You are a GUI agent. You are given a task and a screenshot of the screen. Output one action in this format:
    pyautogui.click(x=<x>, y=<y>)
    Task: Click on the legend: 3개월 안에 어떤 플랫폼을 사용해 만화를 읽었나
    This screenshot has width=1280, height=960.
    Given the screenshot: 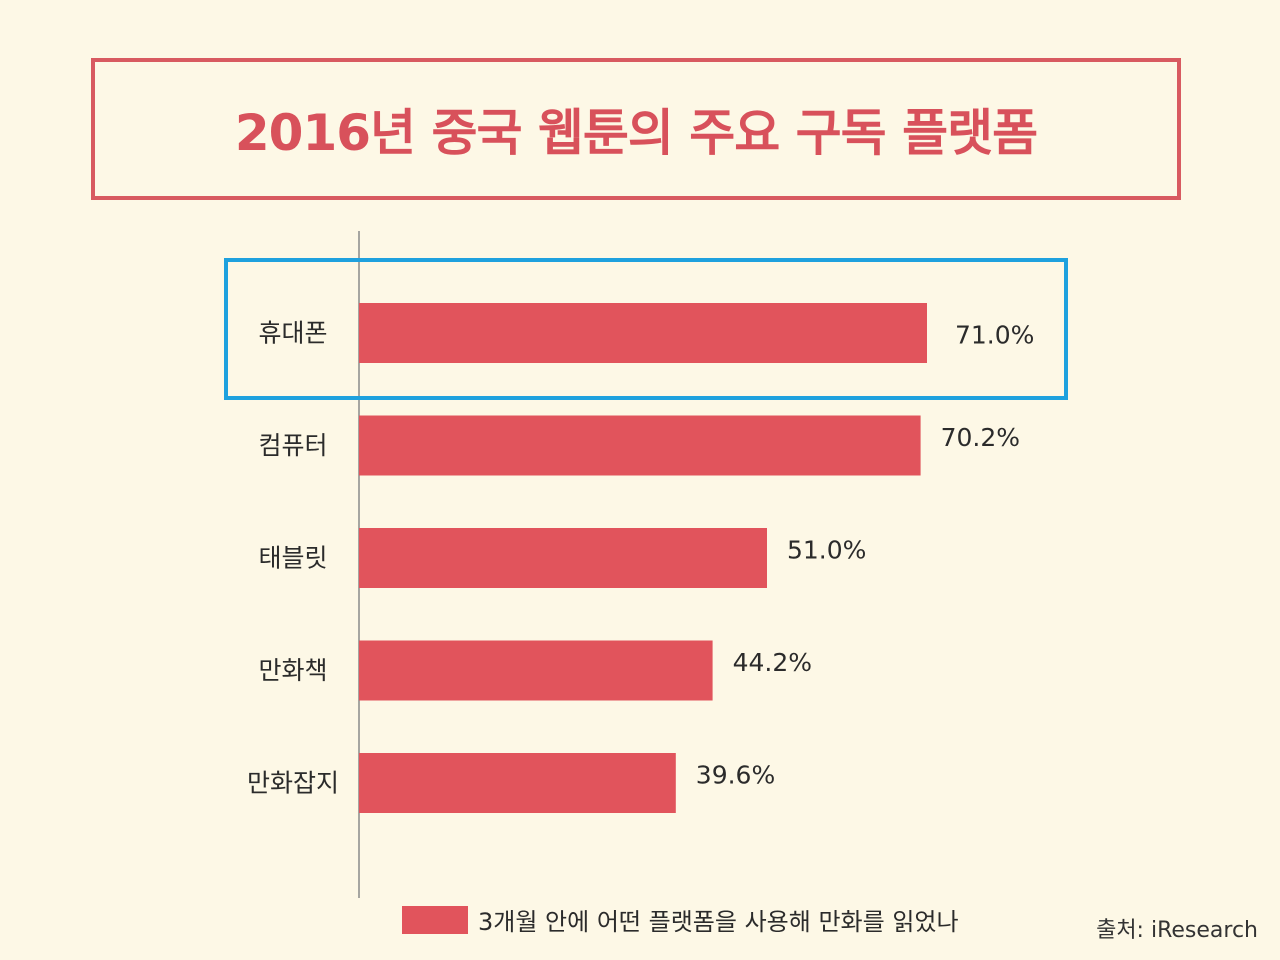 What is the action you would take?
    pyautogui.click(x=680, y=919)
    